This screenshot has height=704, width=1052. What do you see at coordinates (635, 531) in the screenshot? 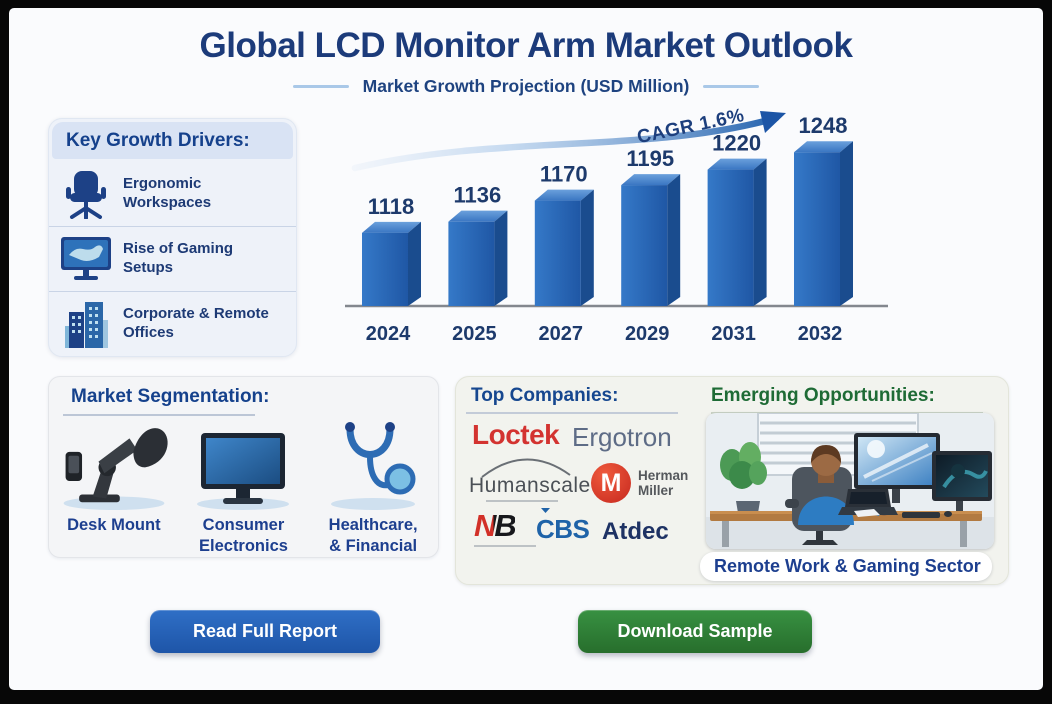
I see `atdec-logo: Atdec` at bounding box center [635, 531].